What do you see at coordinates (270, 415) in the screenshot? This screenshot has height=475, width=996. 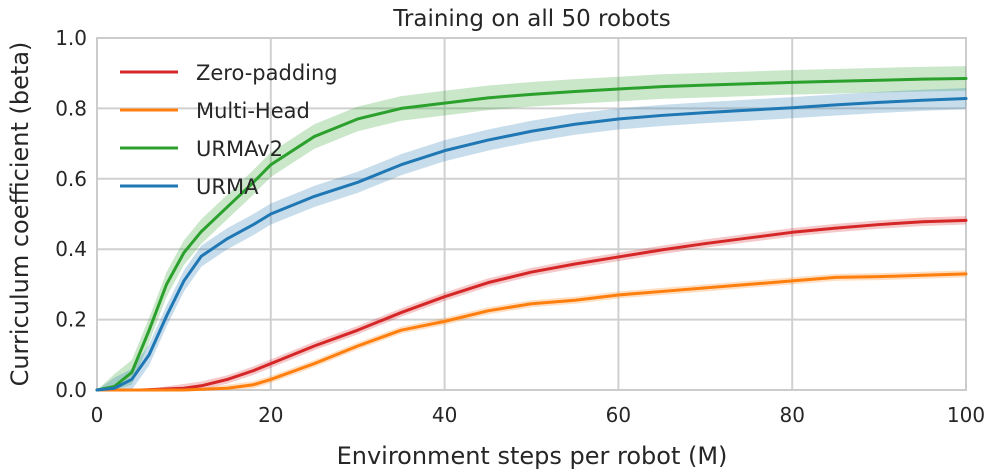 I see `x-tick-label: 20` at bounding box center [270, 415].